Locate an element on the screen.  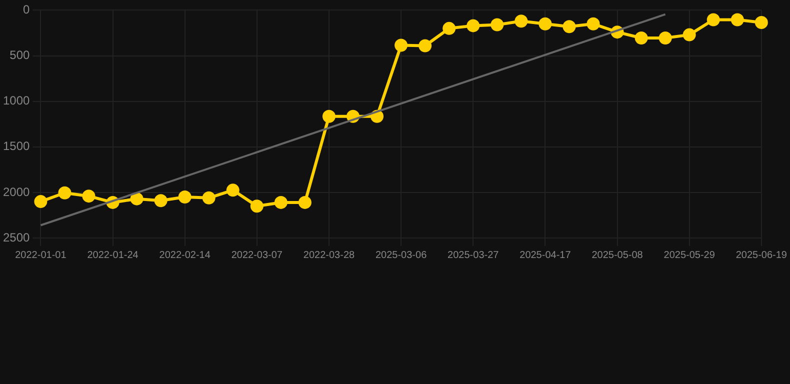
x-tick-label: 2022-02-14 is located at coordinates (185, 255).